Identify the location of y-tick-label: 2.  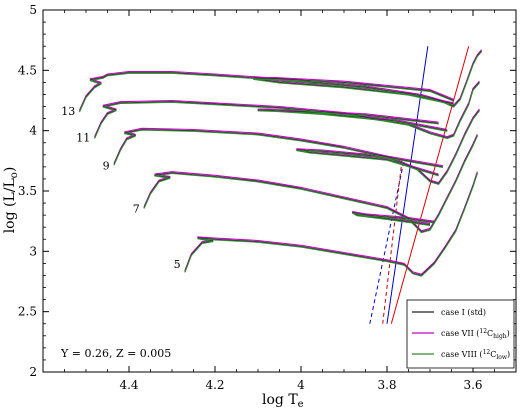
(33, 372).